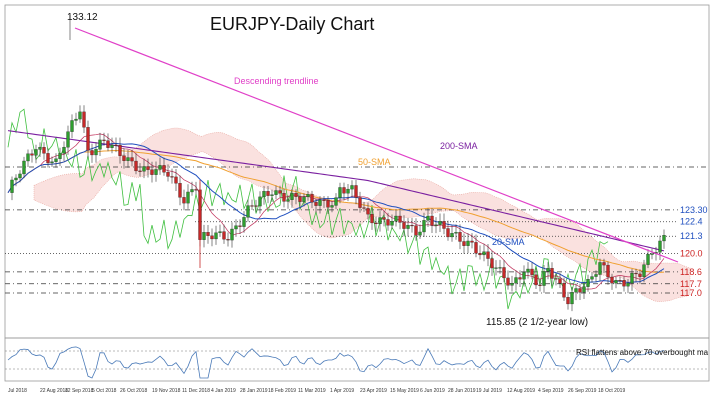 This screenshot has width=714, height=401. Describe the element at coordinates (223, 391) in the screenshot. I see `x-tick-label: 4 Jan 2019` at that location.